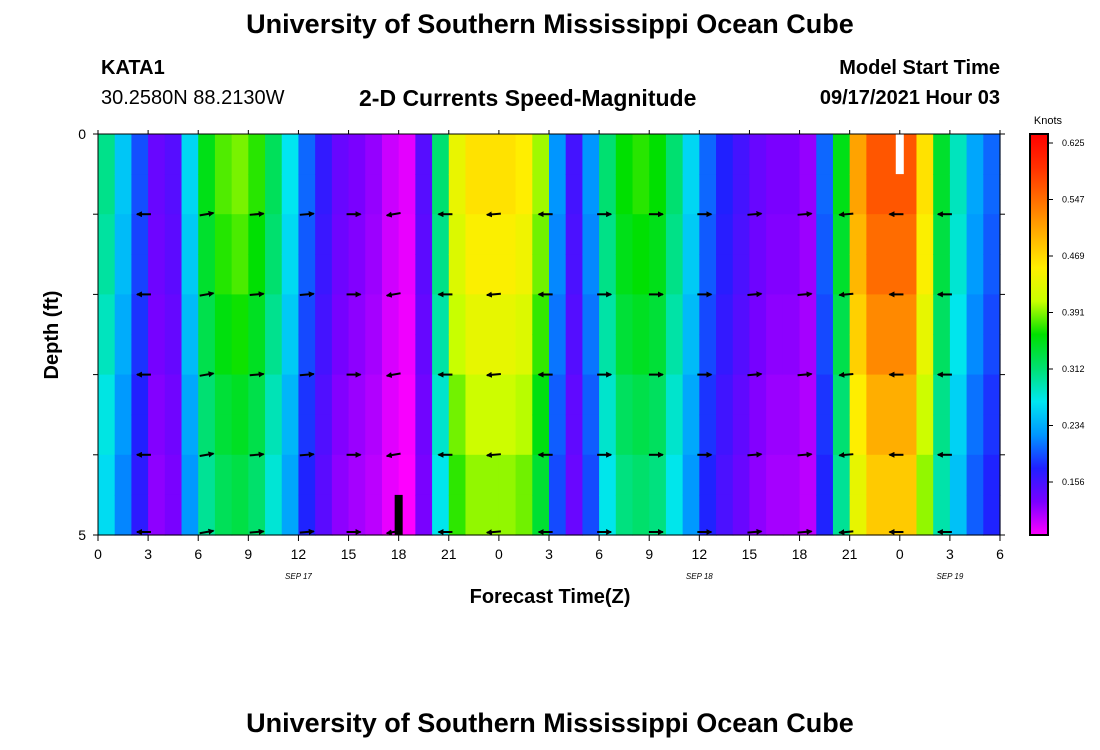 Image resolution: width=1100 pixels, height=750 pixels. Describe the element at coordinates (299, 554) in the screenshot. I see `x-tick-label: 12` at that location.